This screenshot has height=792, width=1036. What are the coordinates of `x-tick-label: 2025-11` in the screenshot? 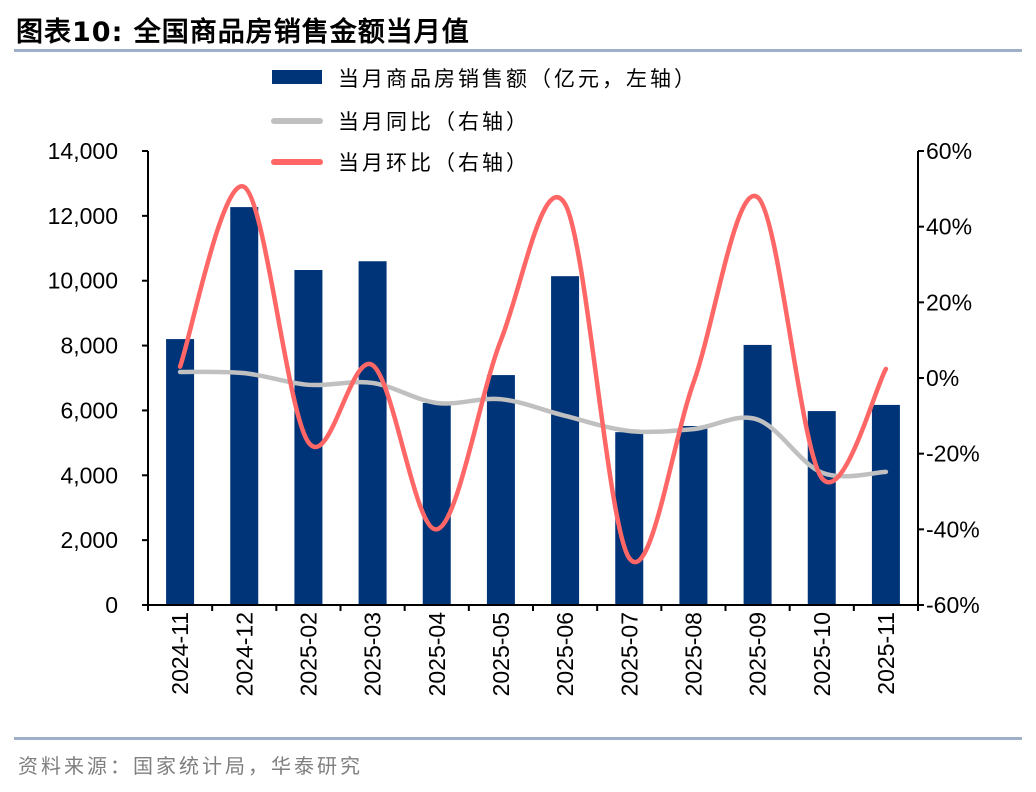 It's located at (886, 653).